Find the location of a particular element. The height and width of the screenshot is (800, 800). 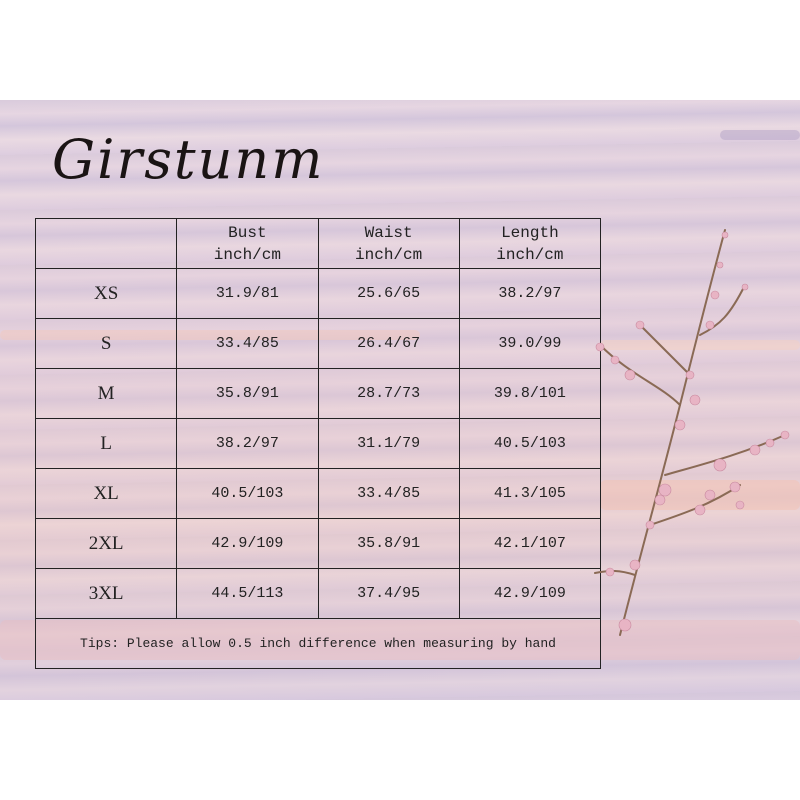

size-cell: XL is located at coordinates (106, 493).